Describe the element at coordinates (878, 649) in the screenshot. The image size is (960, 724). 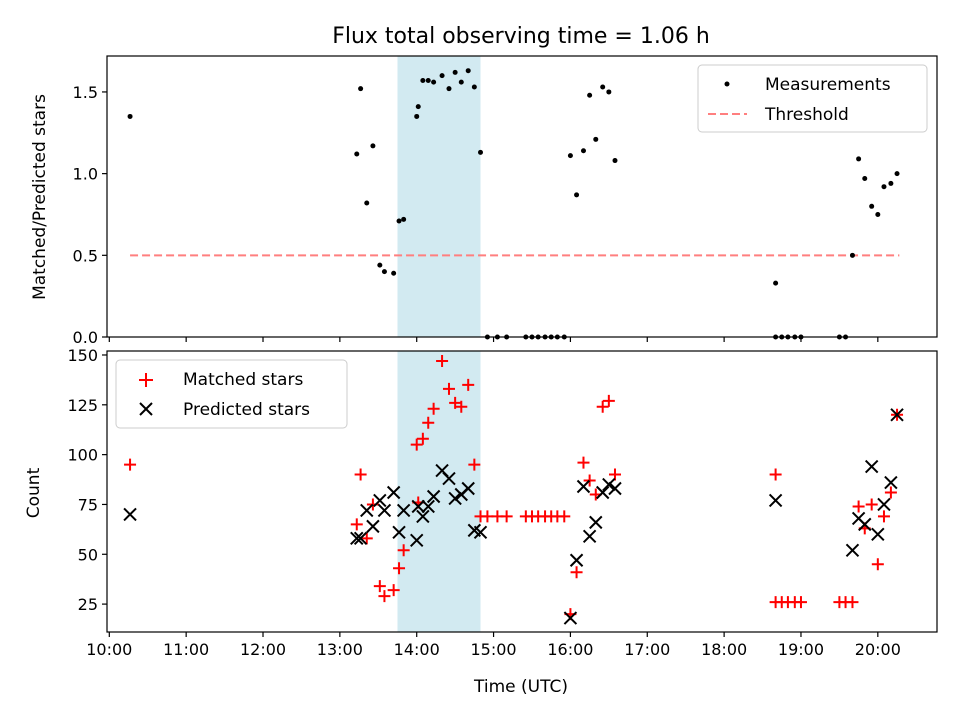
I see `x-tick-label: 20:00` at that location.